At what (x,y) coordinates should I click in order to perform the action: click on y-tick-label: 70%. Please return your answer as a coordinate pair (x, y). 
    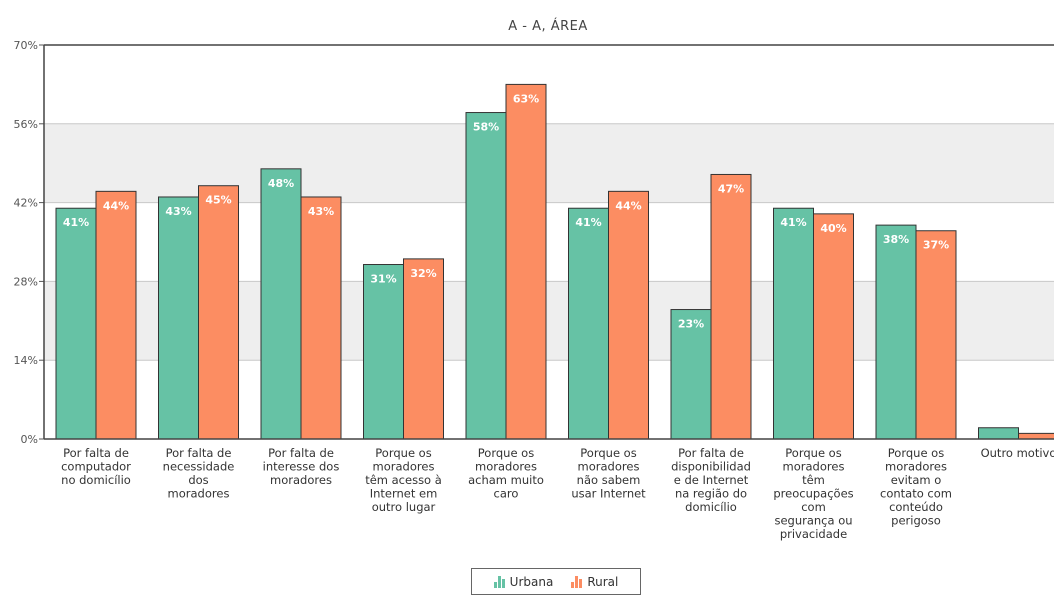
    Looking at the image, I should click on (26, 45).